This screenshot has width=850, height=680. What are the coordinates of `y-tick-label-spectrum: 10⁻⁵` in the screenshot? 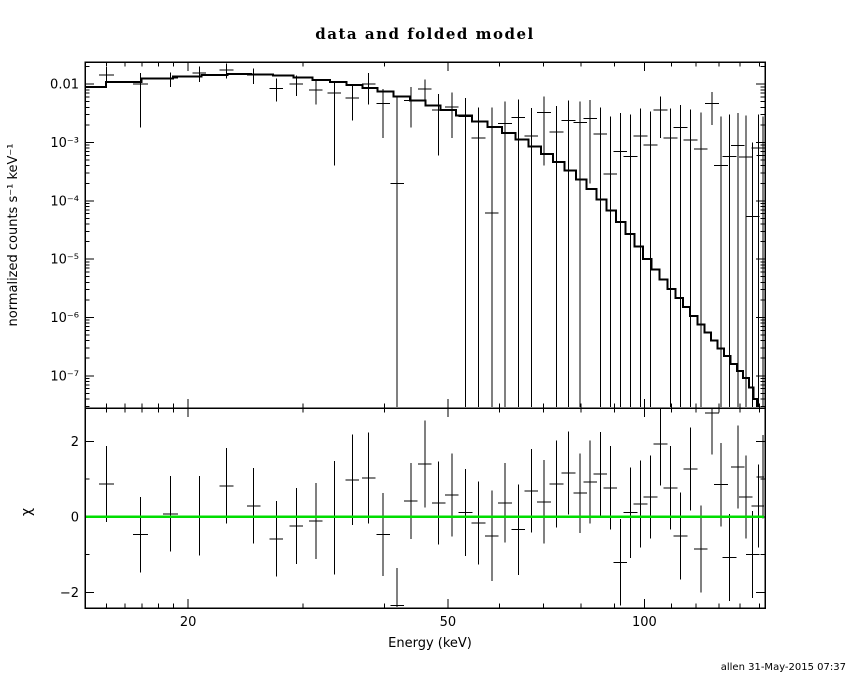 It's located at (64, 260).